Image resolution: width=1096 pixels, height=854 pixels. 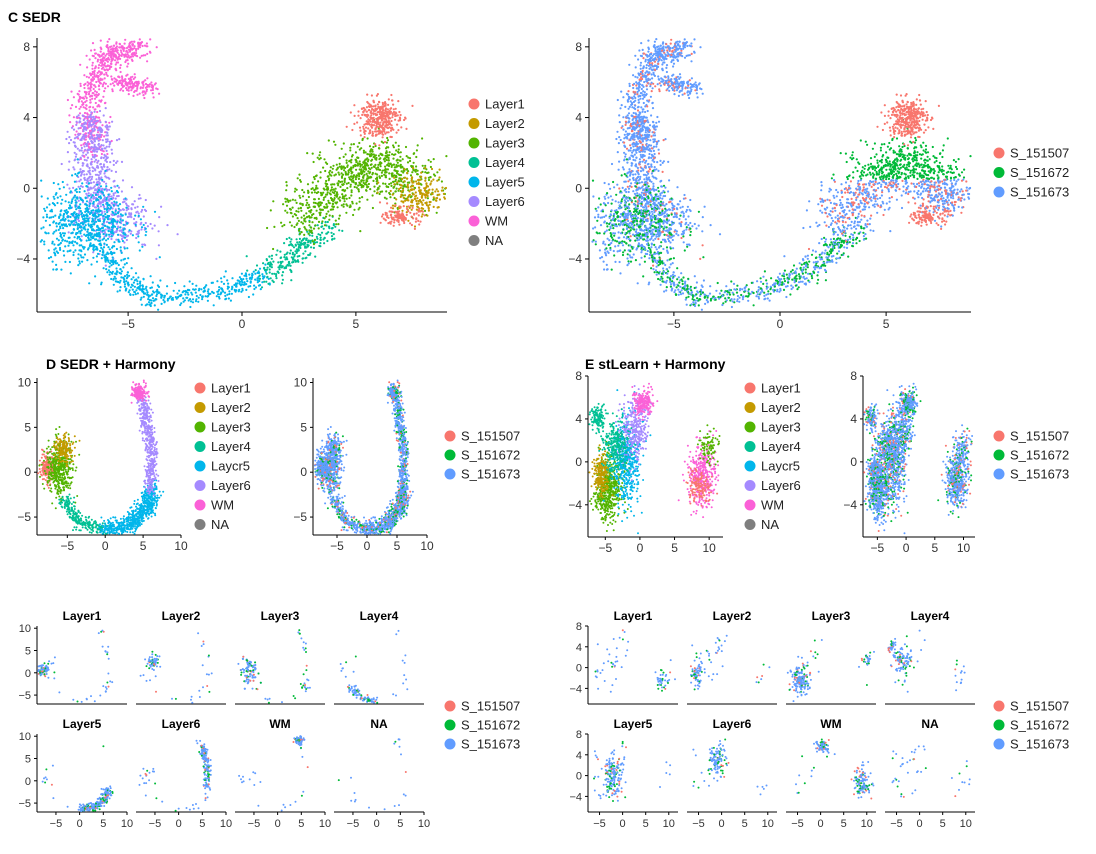 I want to click on x-tick-label: 5, so click(x=356, y=324).